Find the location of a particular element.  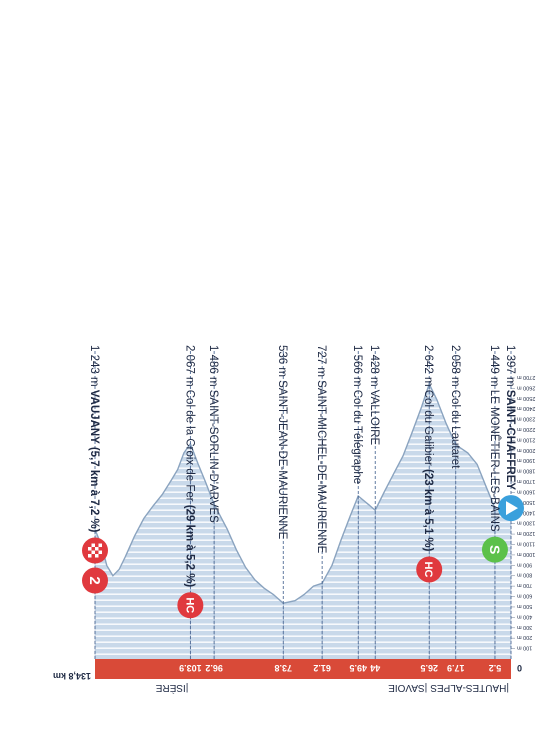

region-label: |ISÈRE is located at coordinates (171, 688).